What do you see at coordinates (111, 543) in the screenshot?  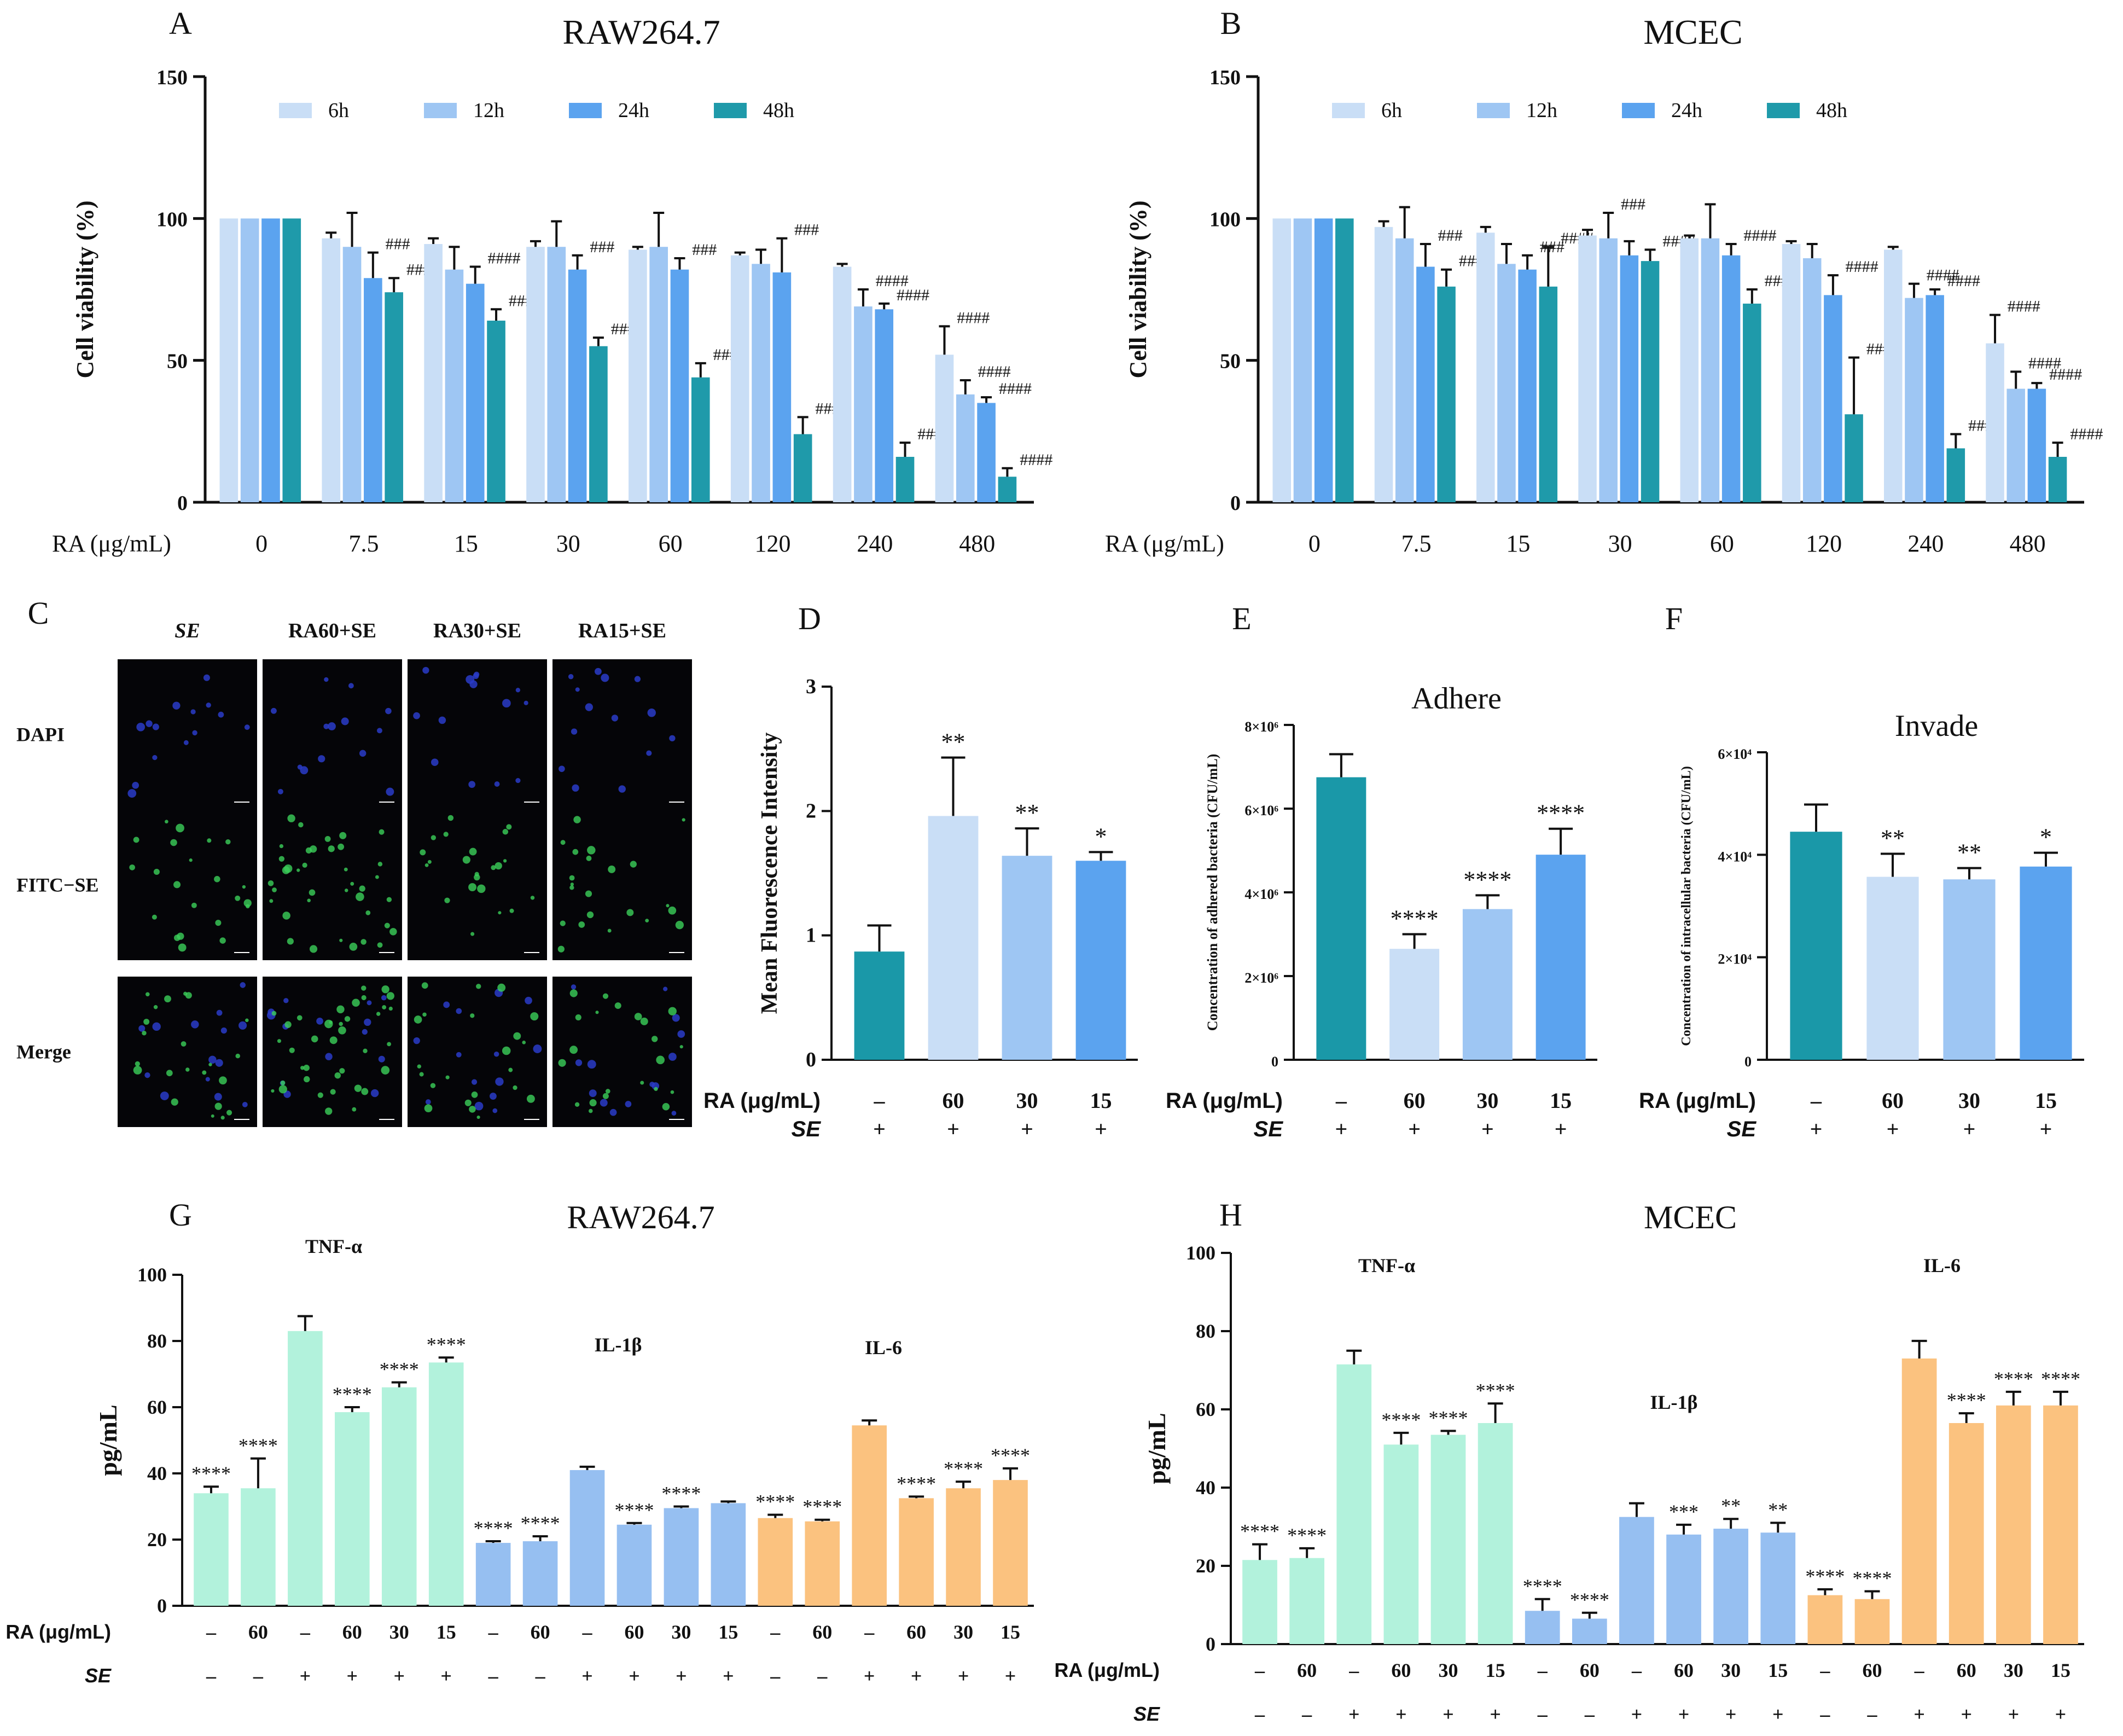 I see `A-x-axis-label: RA (μg/mL)` at bounding box center [111, 543].